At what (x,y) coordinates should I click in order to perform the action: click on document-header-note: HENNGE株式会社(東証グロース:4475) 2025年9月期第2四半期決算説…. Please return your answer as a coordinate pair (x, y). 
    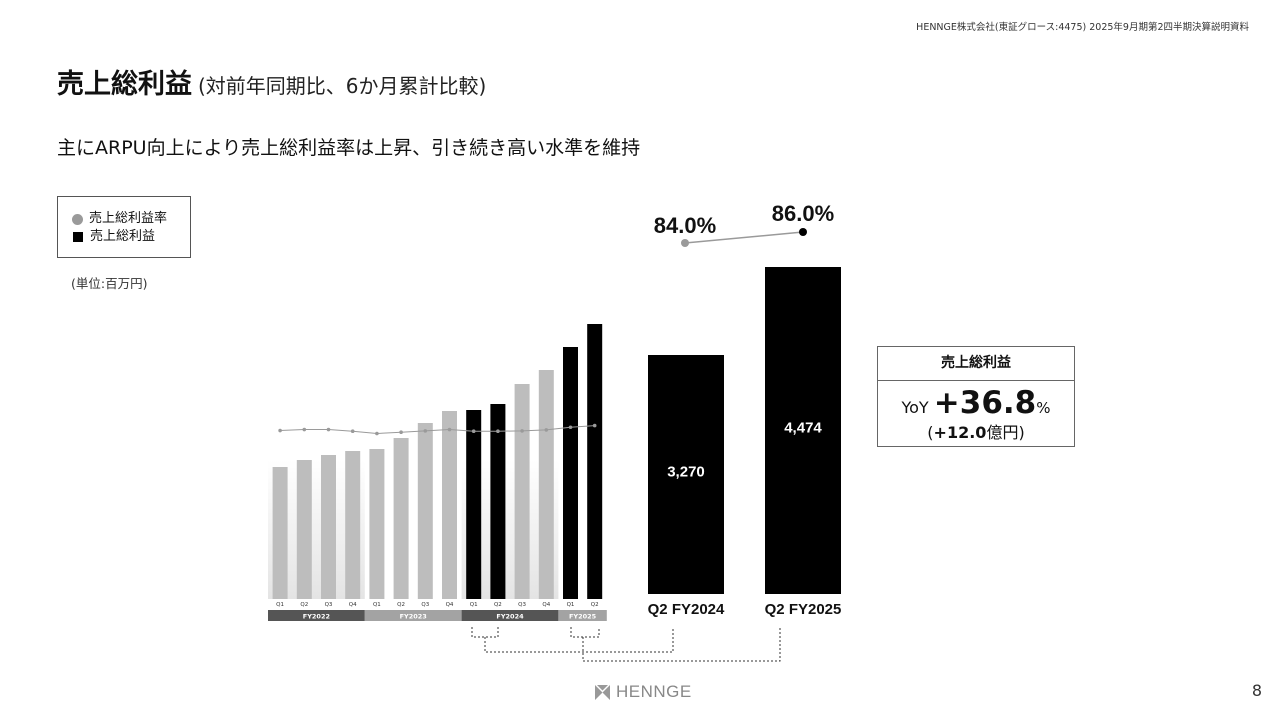
    Looking at the image, I should click on (1082, 27).